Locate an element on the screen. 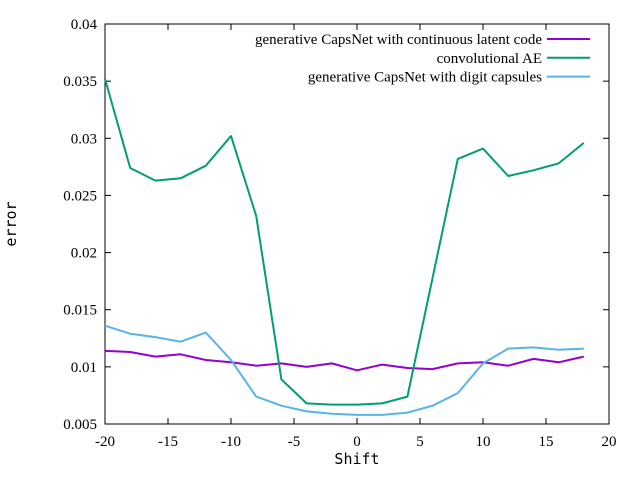 Image resolution: width=642 pixels, height=488 pixels. x-tick-label: 10 is located at coordinates (483, 442).